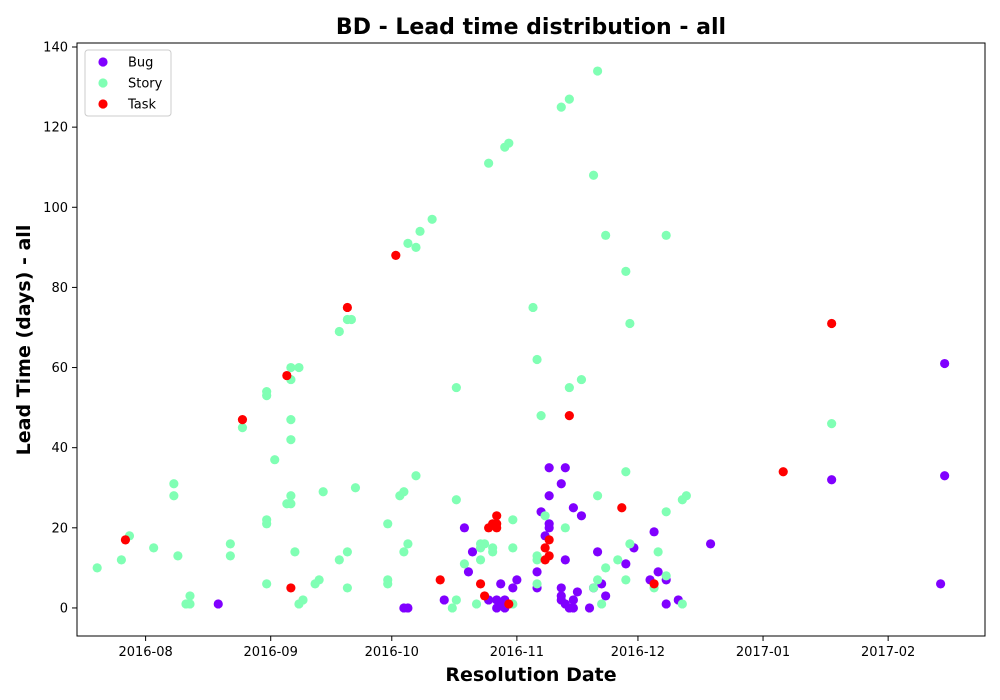 The height and width of the screenshot is (700, 1000). Describe the element at coordinates (888, 652) in the screenshot. I see `x-tick-label: 2017-02` at that location.